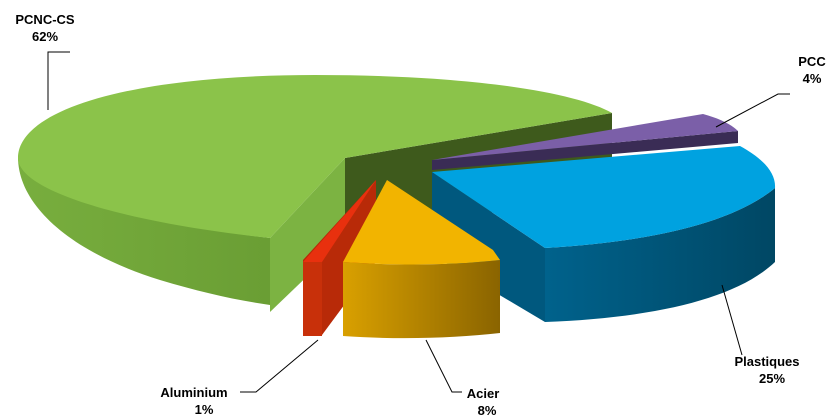 This screenshot has width=828, height=417. What do you see at coordinates (483, 393) in the screenshot?
I see `data-label-acier-name: Acier` at bounding box center [483, 393].